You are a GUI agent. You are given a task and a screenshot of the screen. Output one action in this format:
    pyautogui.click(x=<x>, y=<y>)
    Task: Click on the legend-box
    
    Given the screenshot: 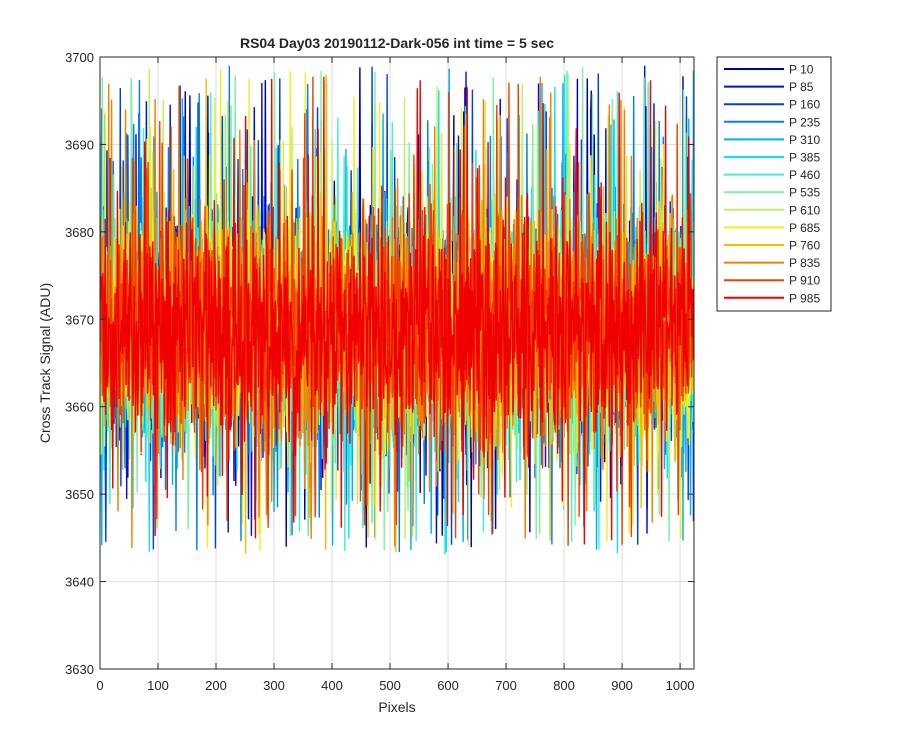 What is the action you would take?
    pyautogui.click(x=774, y=184)
    